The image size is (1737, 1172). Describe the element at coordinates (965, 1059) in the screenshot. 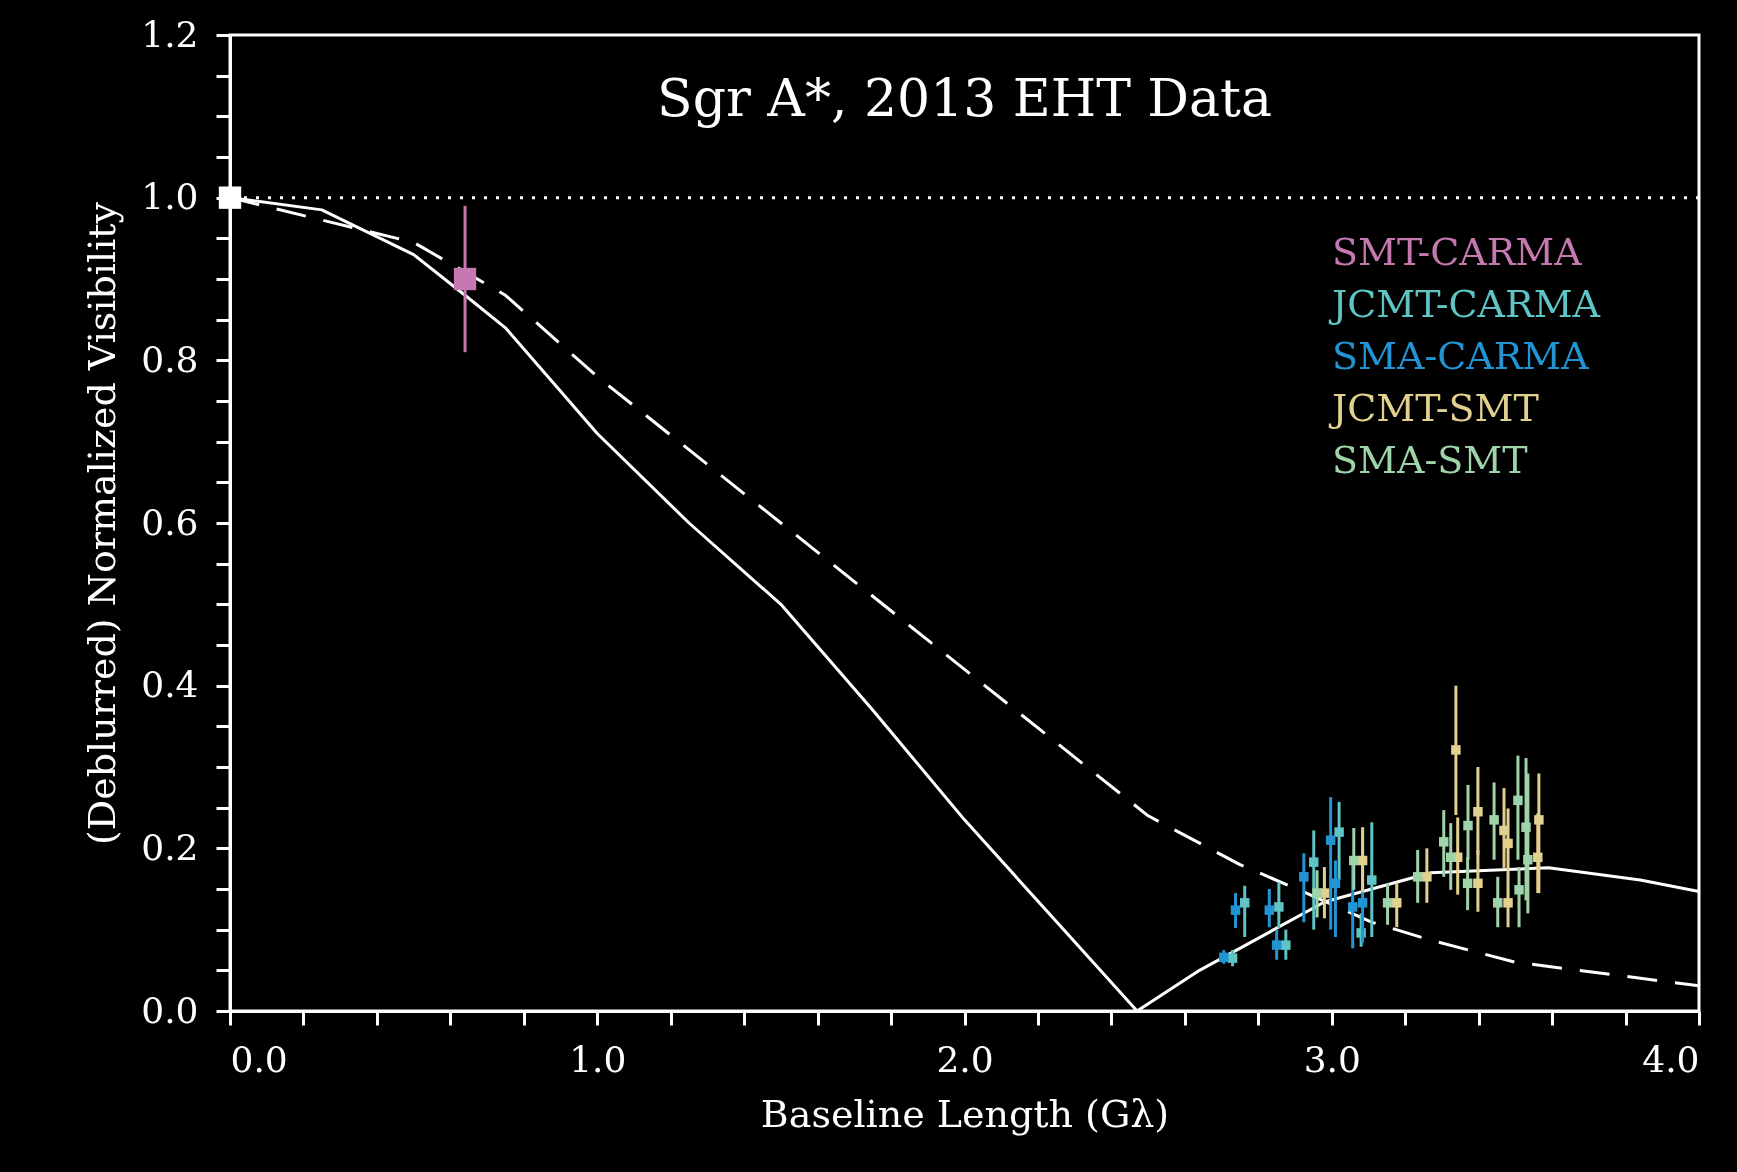

I see `x-tick-label: 2.0` at that location.